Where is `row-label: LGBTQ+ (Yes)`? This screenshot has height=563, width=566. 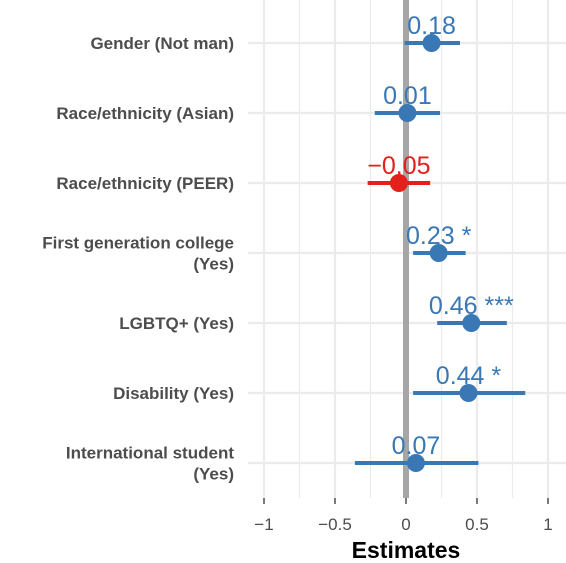
row-label: LGBTQ+ (Yes) is located at coordinates (176, 323).